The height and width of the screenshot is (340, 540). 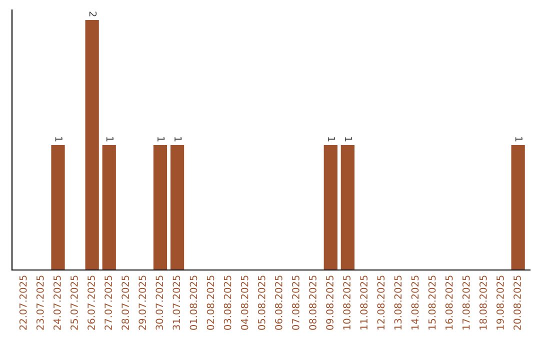 I want to click on x-tick-label: 18.08.2025, so click(x=483, y=303).